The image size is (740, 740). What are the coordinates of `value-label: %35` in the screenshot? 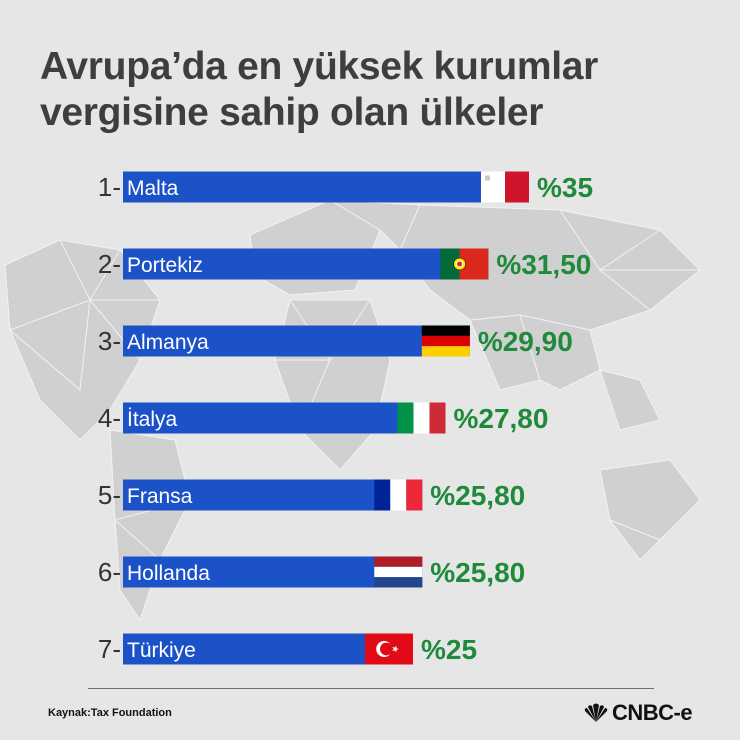 It's located at (565, 187).